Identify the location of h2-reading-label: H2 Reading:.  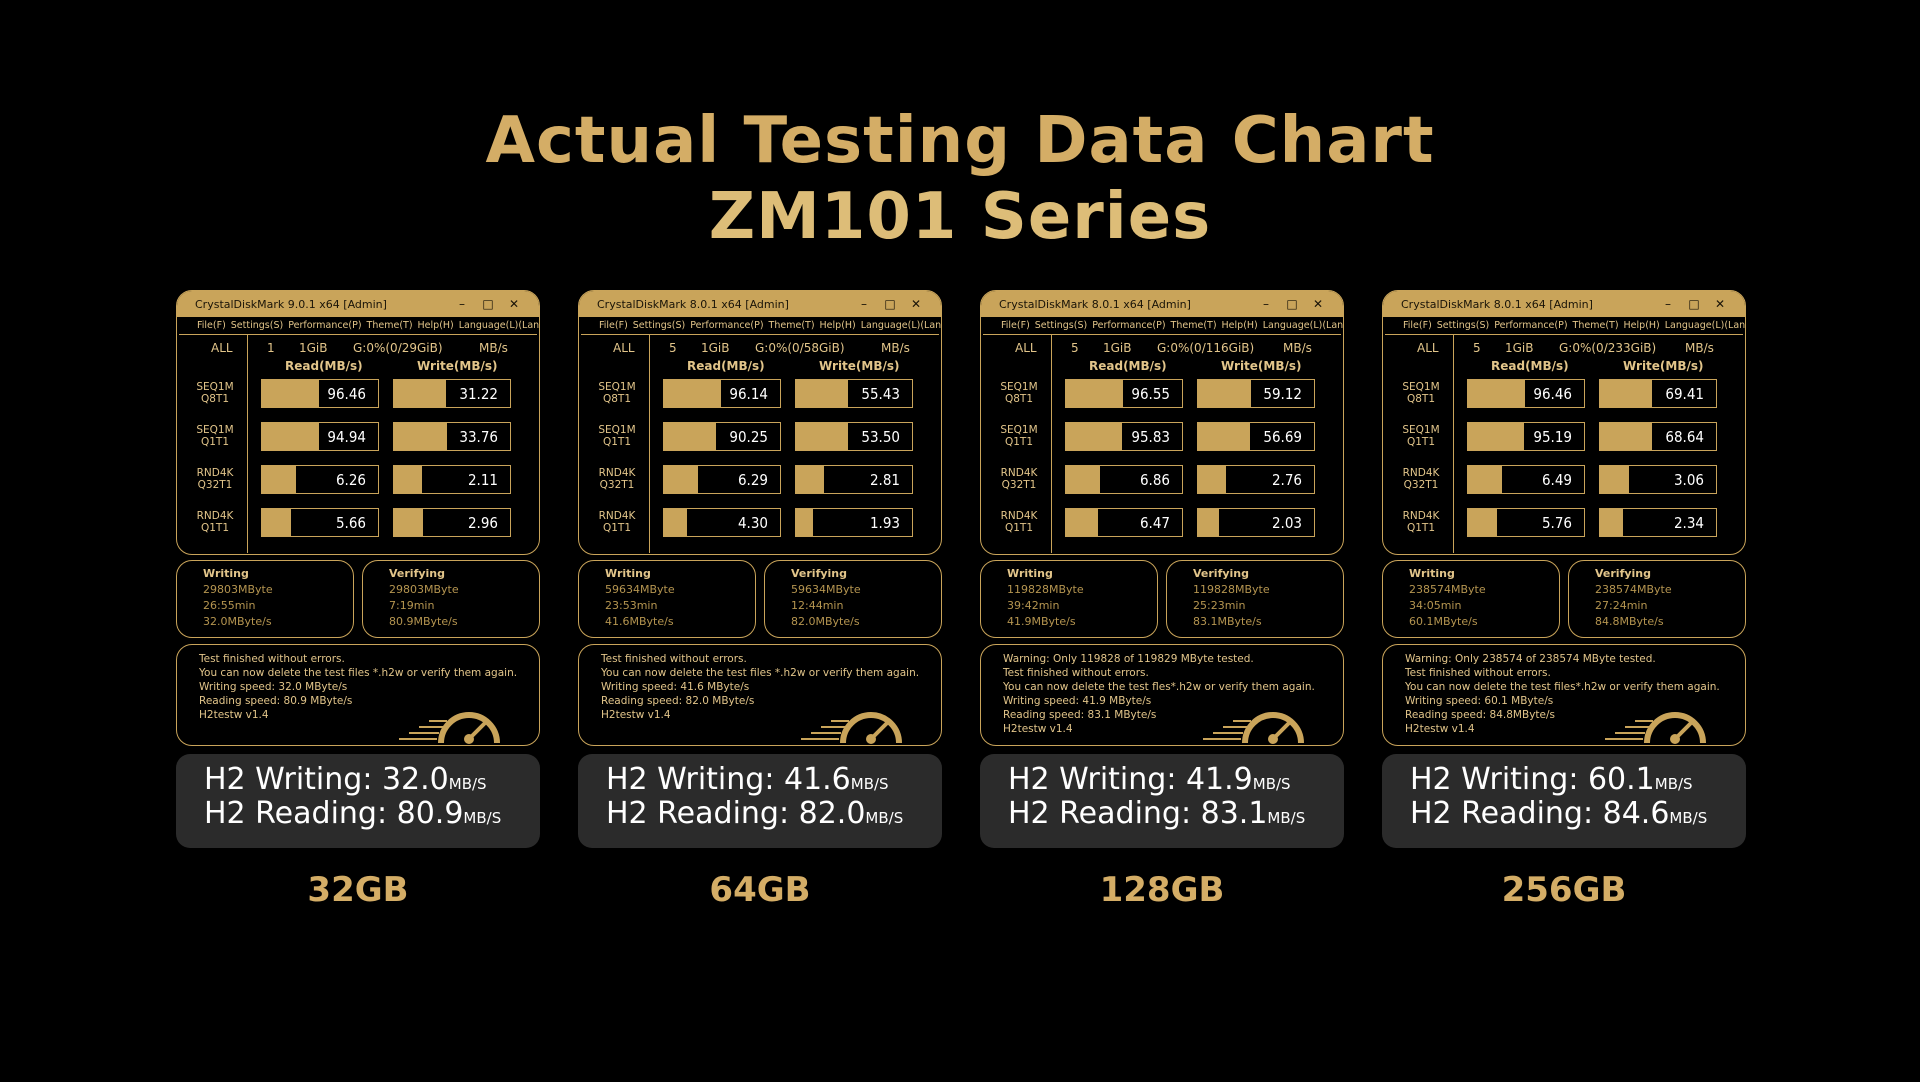
(1104, 813).